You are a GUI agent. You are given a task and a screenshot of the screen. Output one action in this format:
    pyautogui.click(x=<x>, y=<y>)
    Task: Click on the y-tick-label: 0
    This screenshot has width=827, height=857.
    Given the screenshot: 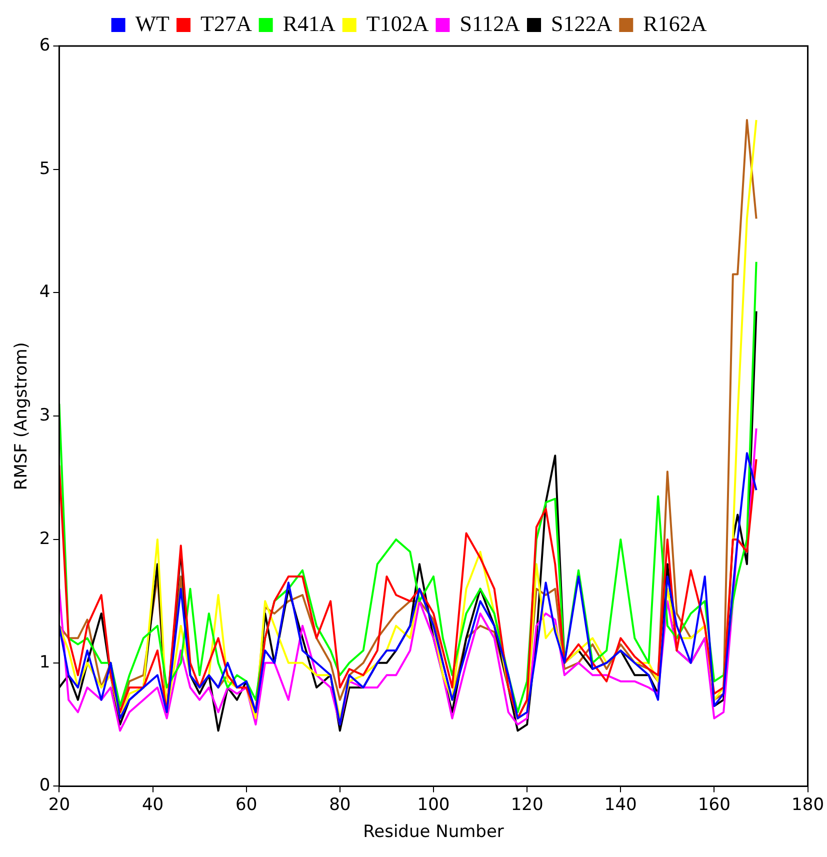 What is the action you would take?
    pyautogui.click(x=44, y=786)
    